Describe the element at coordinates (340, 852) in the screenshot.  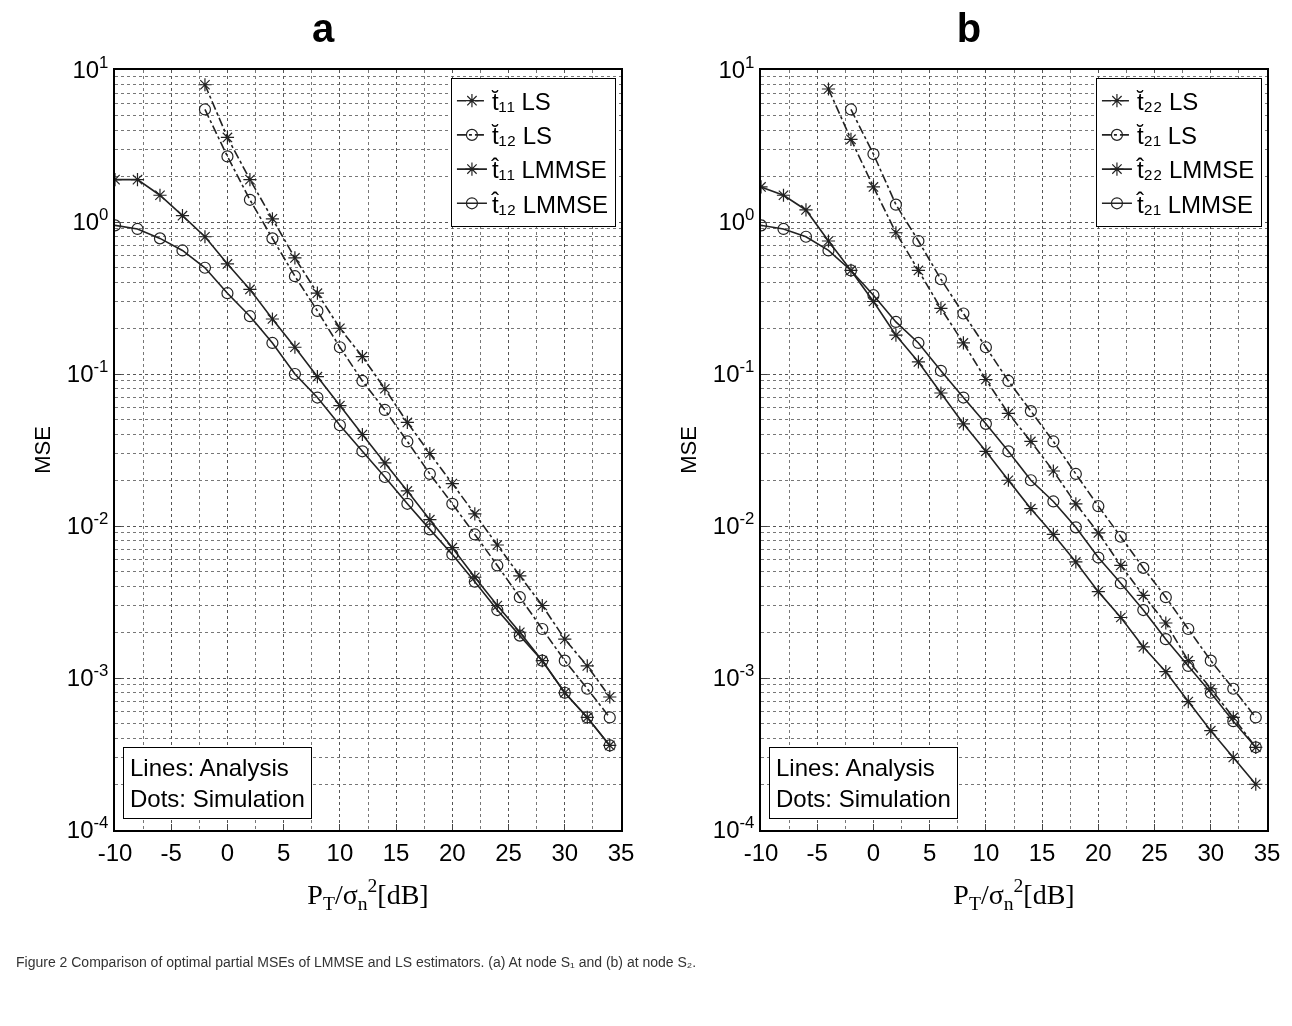
I see `x-tick-label: 10` at that location.